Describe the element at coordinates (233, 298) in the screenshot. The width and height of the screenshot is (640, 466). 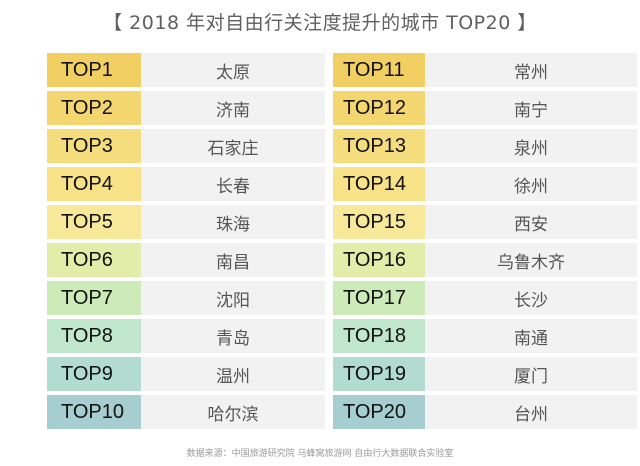
I see `city-name: 沈阳` at that location.